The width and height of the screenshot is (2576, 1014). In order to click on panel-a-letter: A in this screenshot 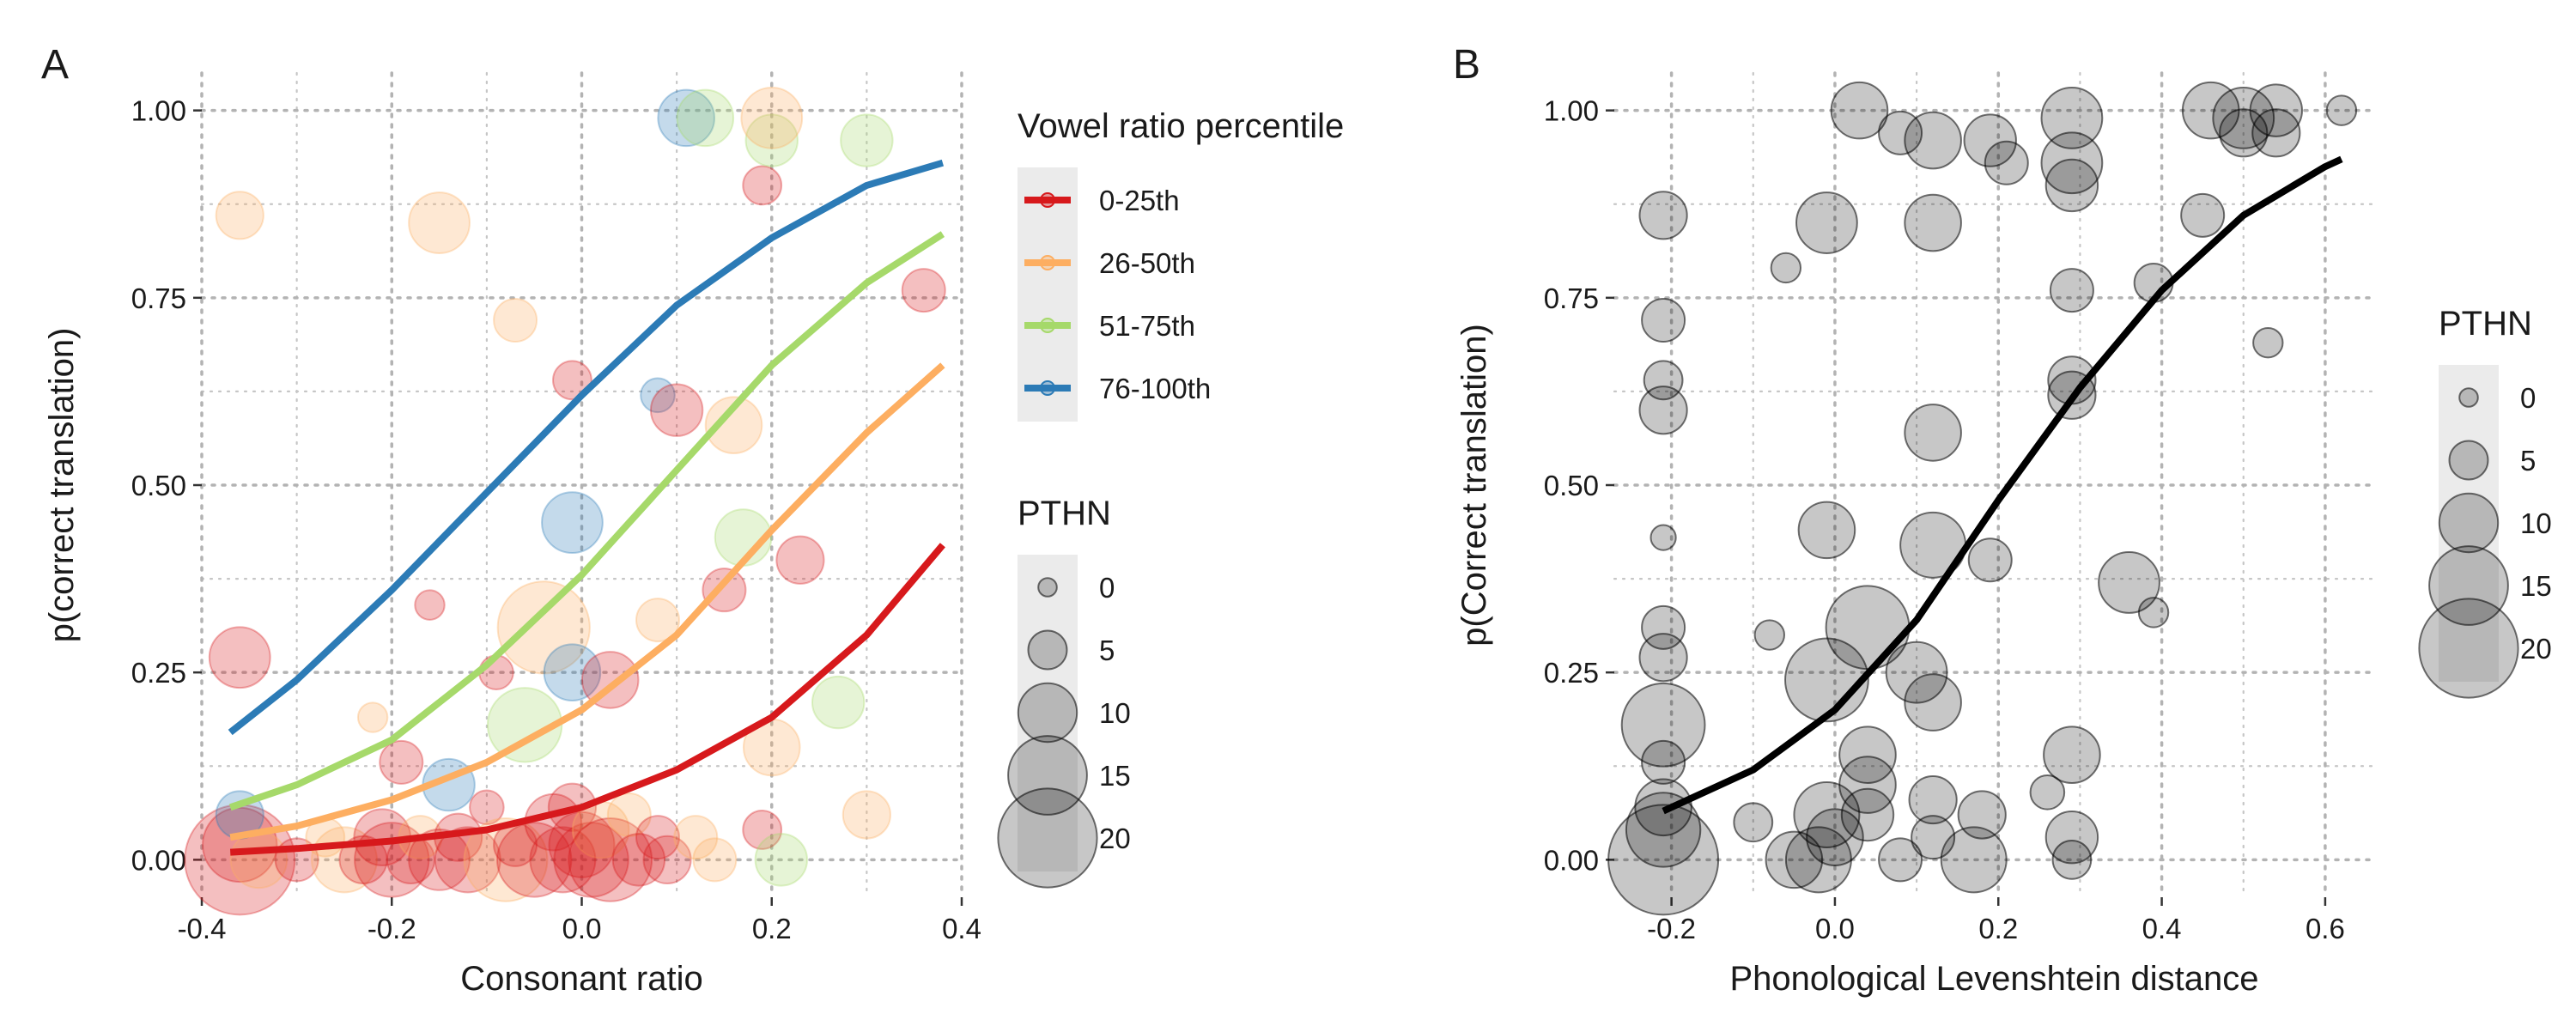, I will do `click(55, 65)`.